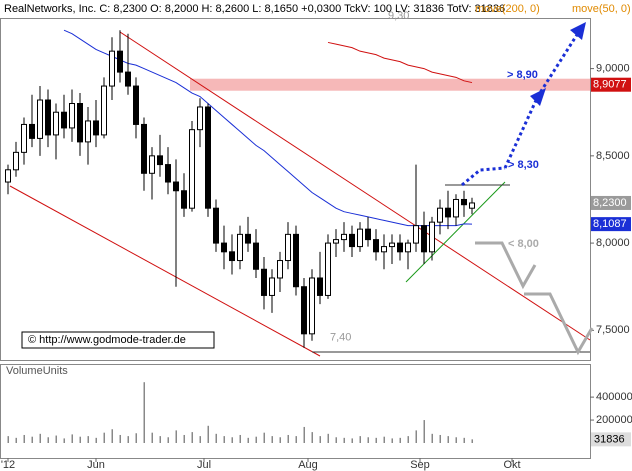 This screenshot has width=632, height=471. I want to click on x-tick-label: Jul, so click(204, 465).